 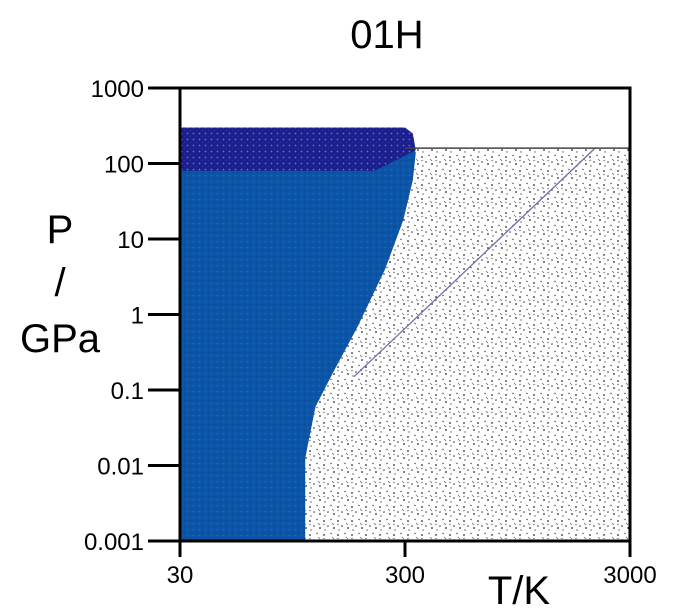 I want to click on diagonal-line, so click(x=474, y=262).